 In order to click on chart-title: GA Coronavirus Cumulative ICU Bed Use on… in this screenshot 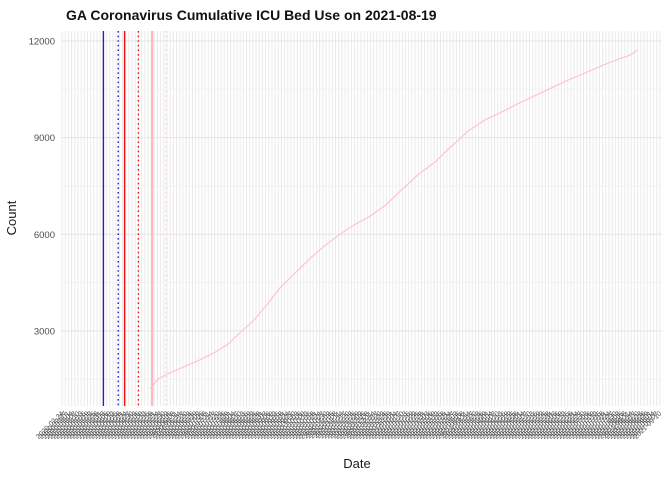, I will do `click(251, 15)`.